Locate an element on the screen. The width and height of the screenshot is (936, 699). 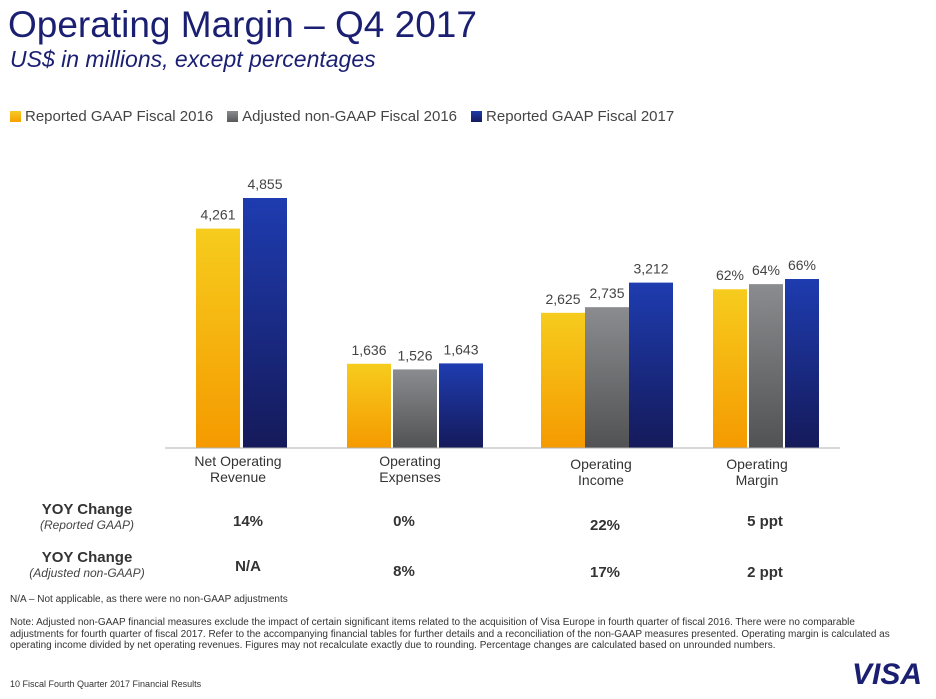
yoy-subheading: (Reported GAAP) is located at coordinates (87, 525).